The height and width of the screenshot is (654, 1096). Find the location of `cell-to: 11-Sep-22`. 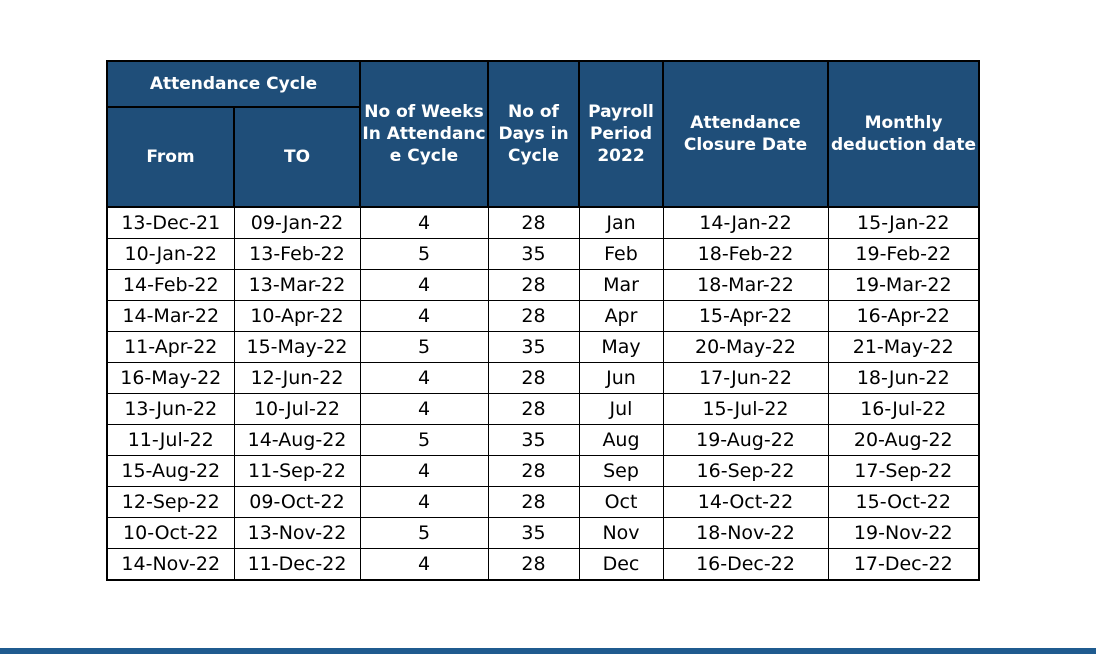

cell-to: 11-Sep-22 is located at coordinates (297, 471).